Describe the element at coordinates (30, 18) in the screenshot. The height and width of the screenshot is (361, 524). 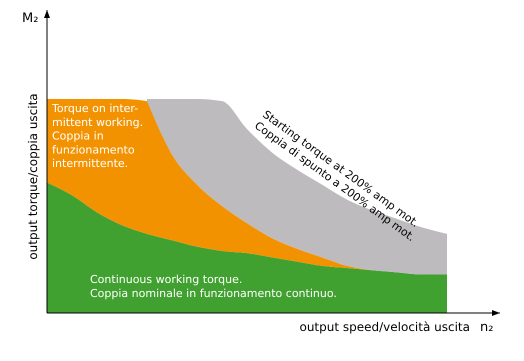
I see `text: M₂` at that location.